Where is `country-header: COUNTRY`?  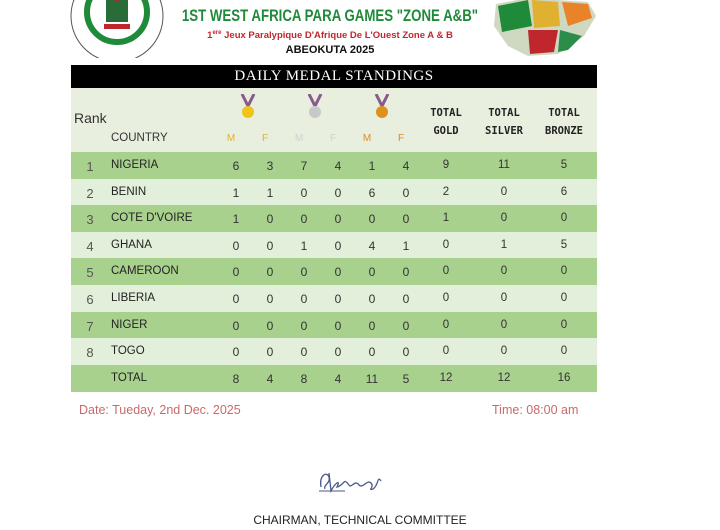
country-header: COUNTRY is located at coordinates (139, 138).